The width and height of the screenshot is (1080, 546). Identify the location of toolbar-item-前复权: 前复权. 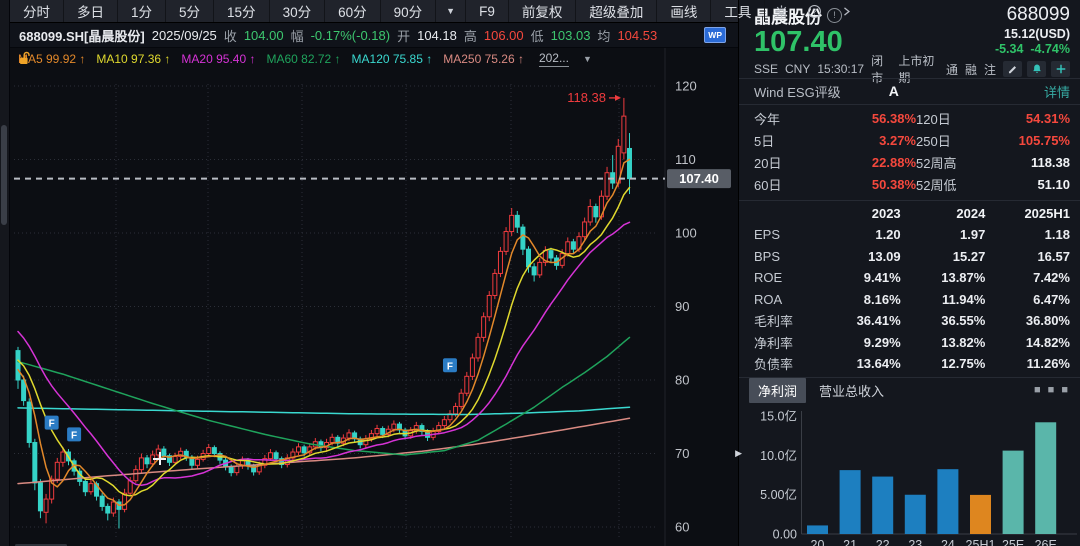
(543, 11).